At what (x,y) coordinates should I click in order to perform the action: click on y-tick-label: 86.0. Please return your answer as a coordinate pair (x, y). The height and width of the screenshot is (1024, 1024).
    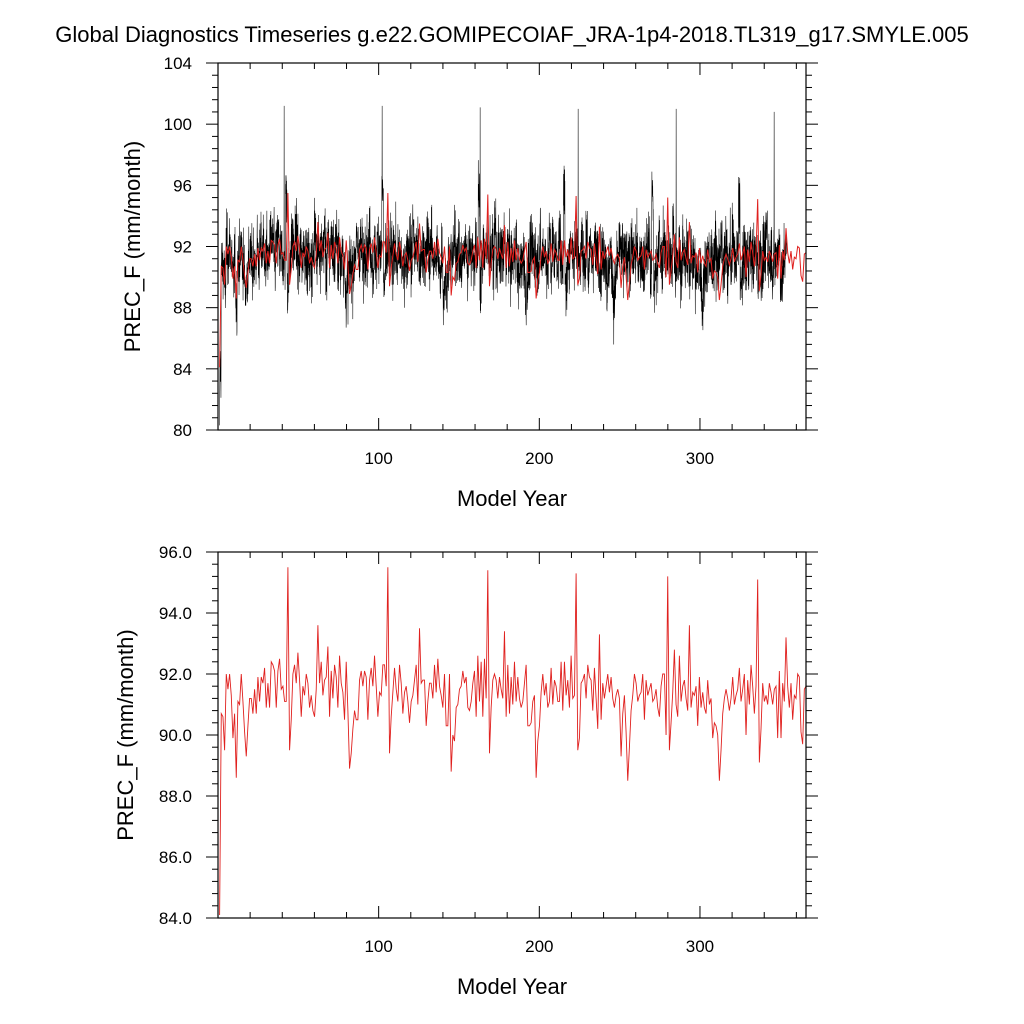
    Looking at the image, I should click on (175, 857).